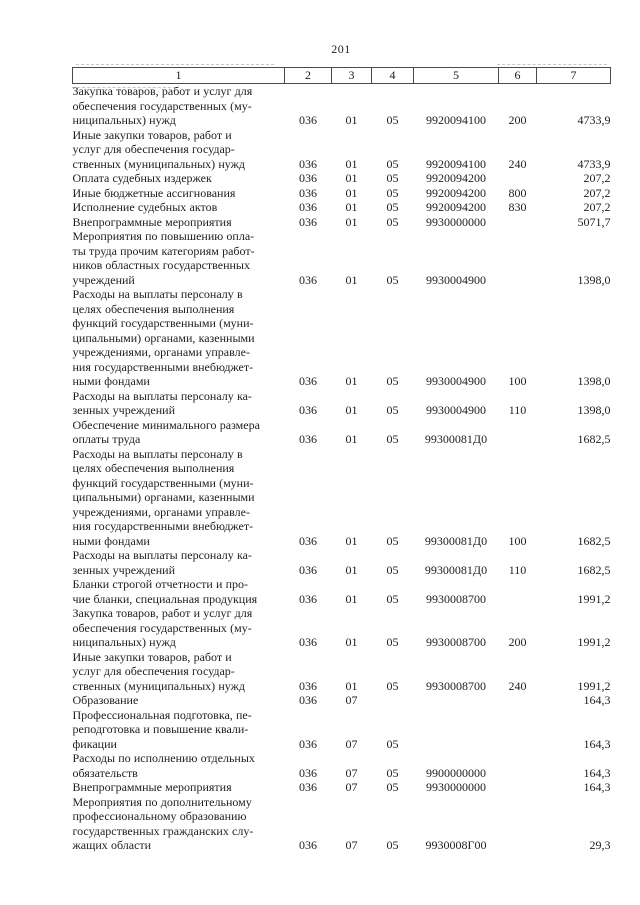  Describe the element at coordinates (594, 685) in the screenshot. I see `cell-amount: 1991,2` at that location.